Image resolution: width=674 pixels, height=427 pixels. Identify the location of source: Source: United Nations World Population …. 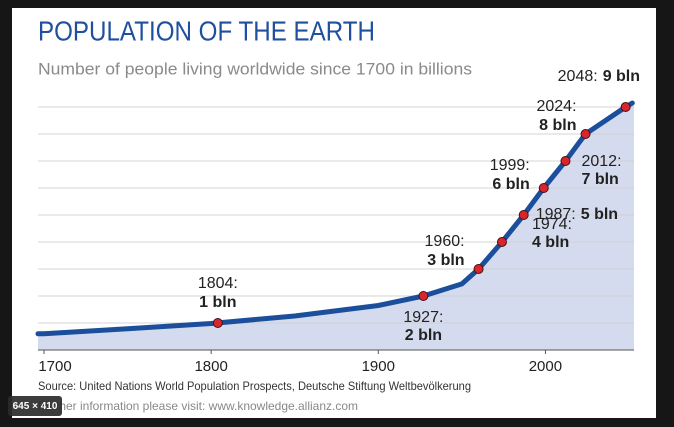
(254, 386).